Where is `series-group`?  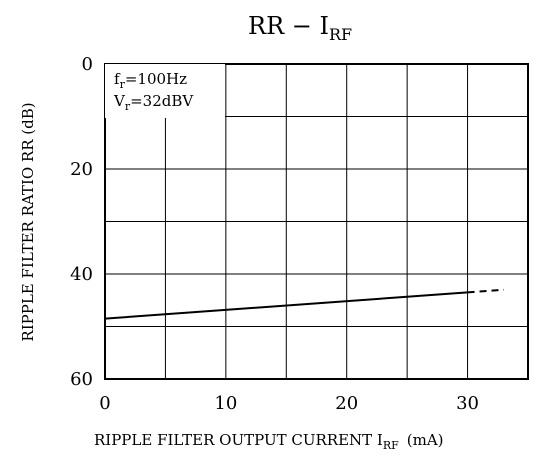 series-group is located at coordinates (304, 304).